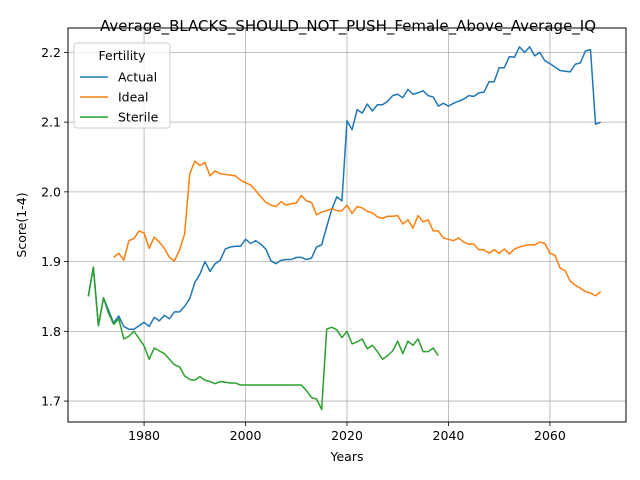  Describe the element at coordinates (21, 224) in the screenshot. I see `y-axis-label: Score(1-4)` at that location.